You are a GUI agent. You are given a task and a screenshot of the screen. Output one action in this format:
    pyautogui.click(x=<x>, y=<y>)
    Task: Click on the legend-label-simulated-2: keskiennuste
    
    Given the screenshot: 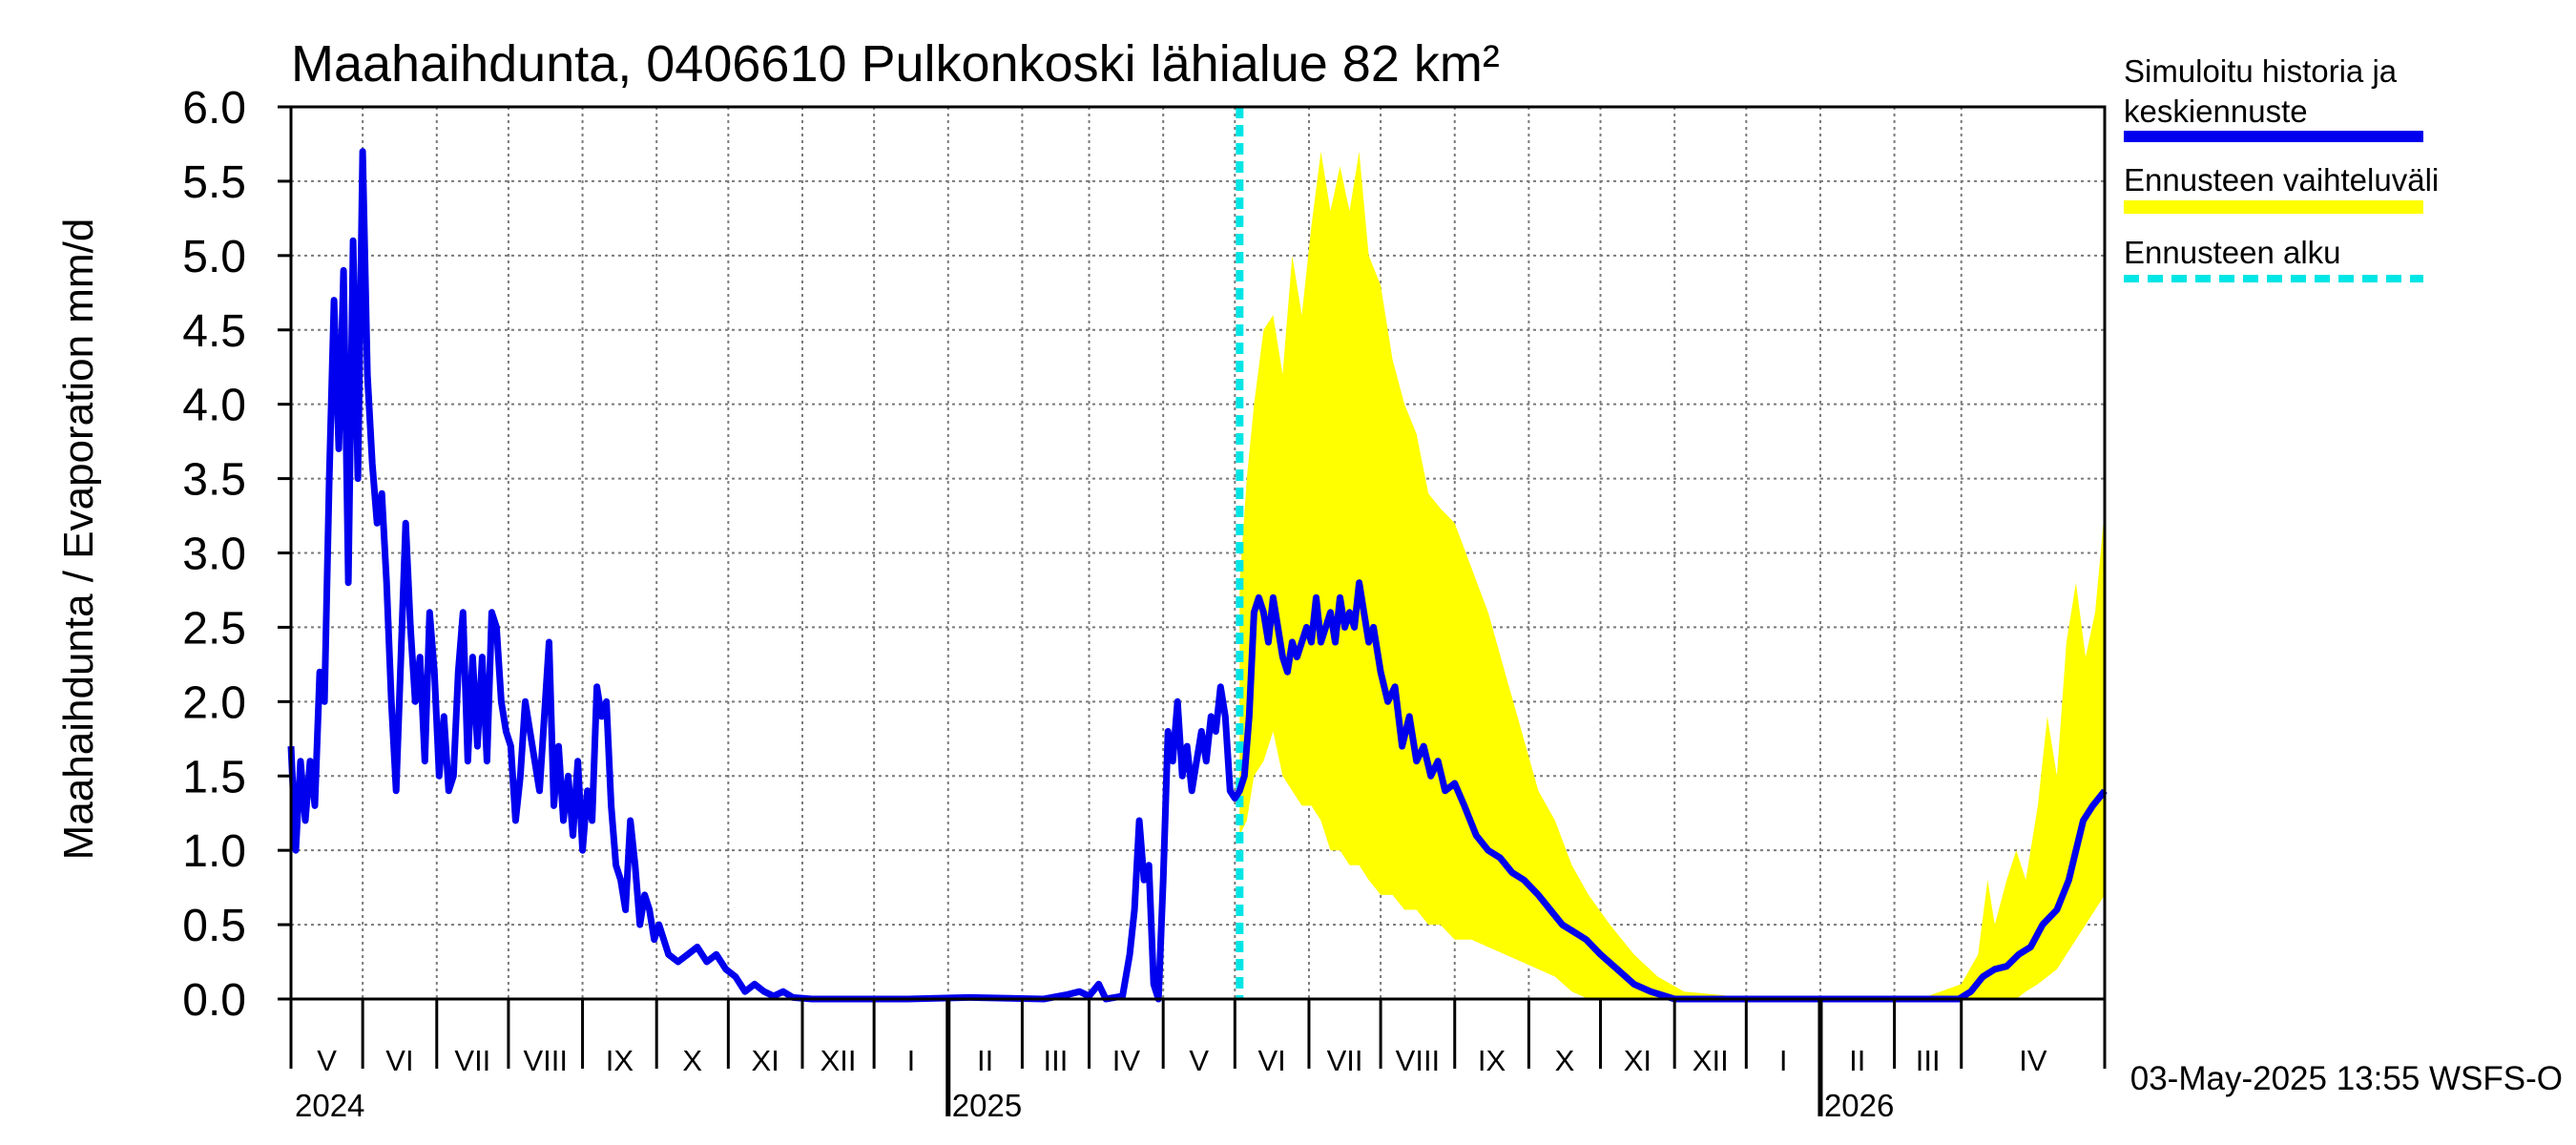 What is the action you would take?
    pyautogui.click(x=2216, y=112)
    